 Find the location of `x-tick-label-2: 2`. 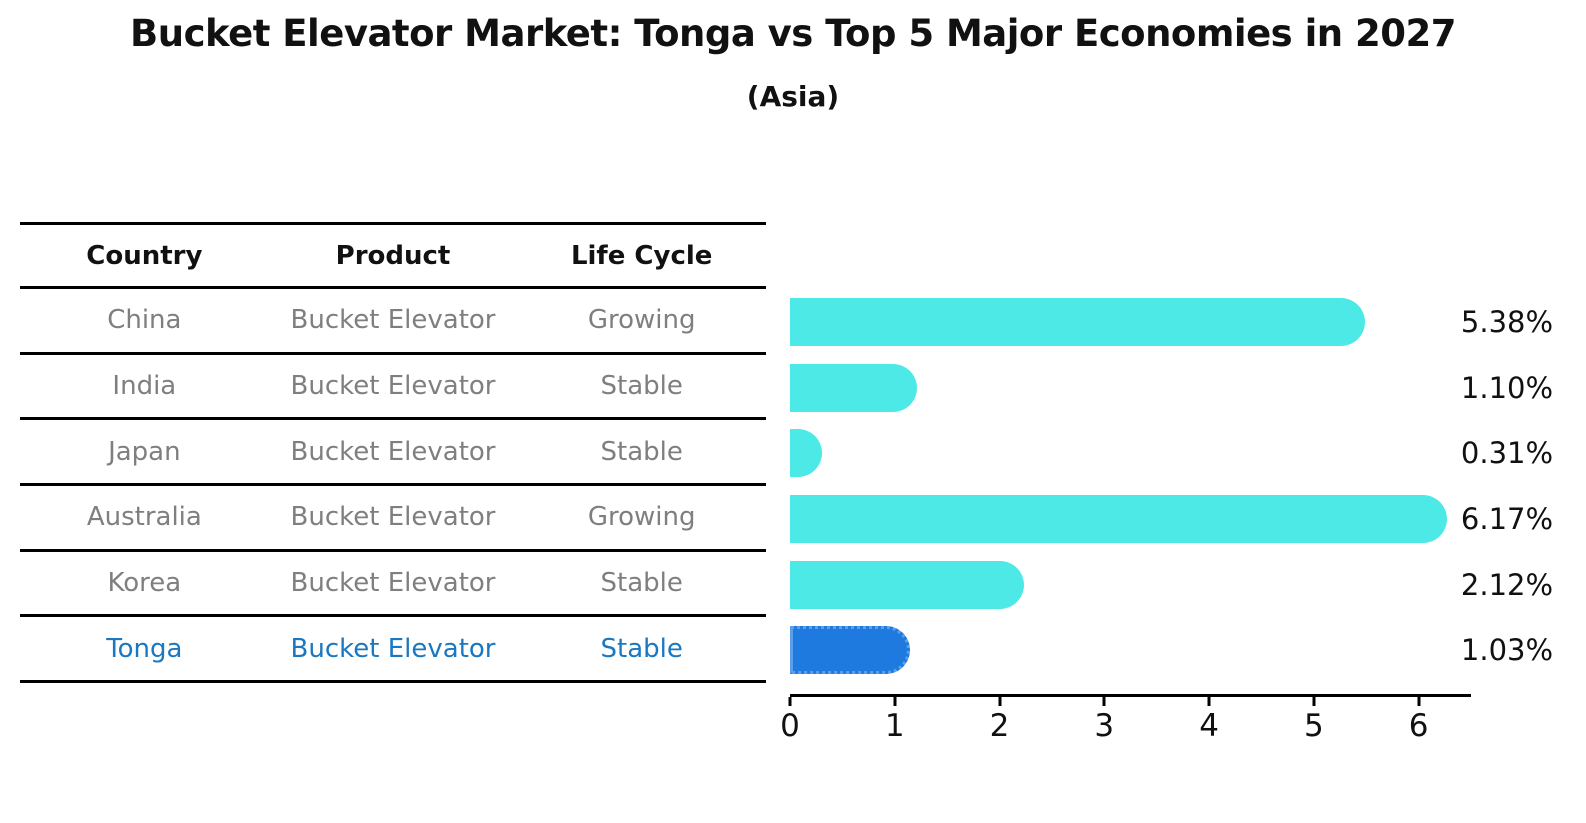

x-tick-label-2: 2 is located at coordinates (999, 726).